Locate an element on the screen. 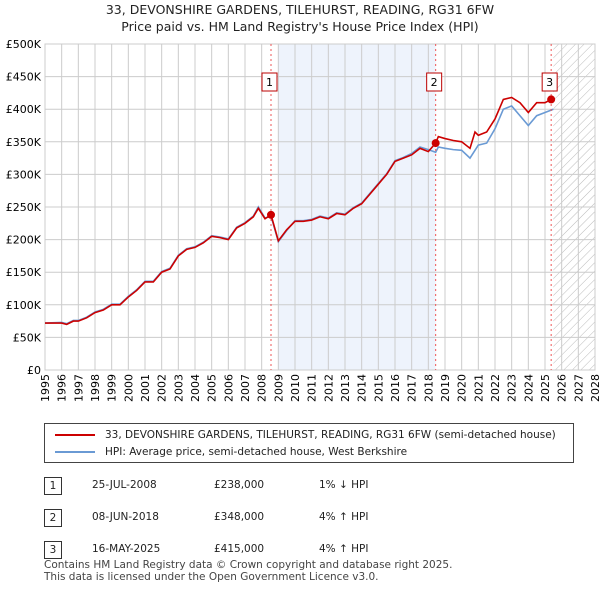 Image resolution: width=600 pixels, height=590 pixels. sale-marker-label: 2 is located at coordinates (434, 82).